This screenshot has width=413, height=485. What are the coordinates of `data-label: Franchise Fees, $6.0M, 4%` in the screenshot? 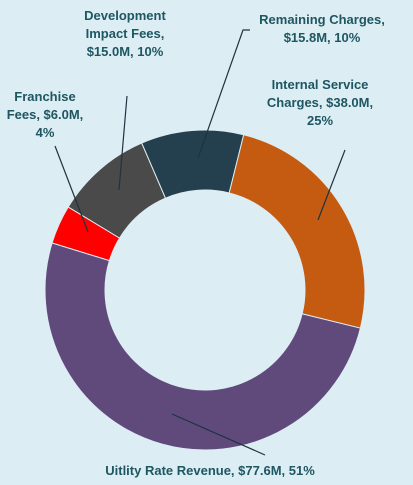 It's located at (45, 114).